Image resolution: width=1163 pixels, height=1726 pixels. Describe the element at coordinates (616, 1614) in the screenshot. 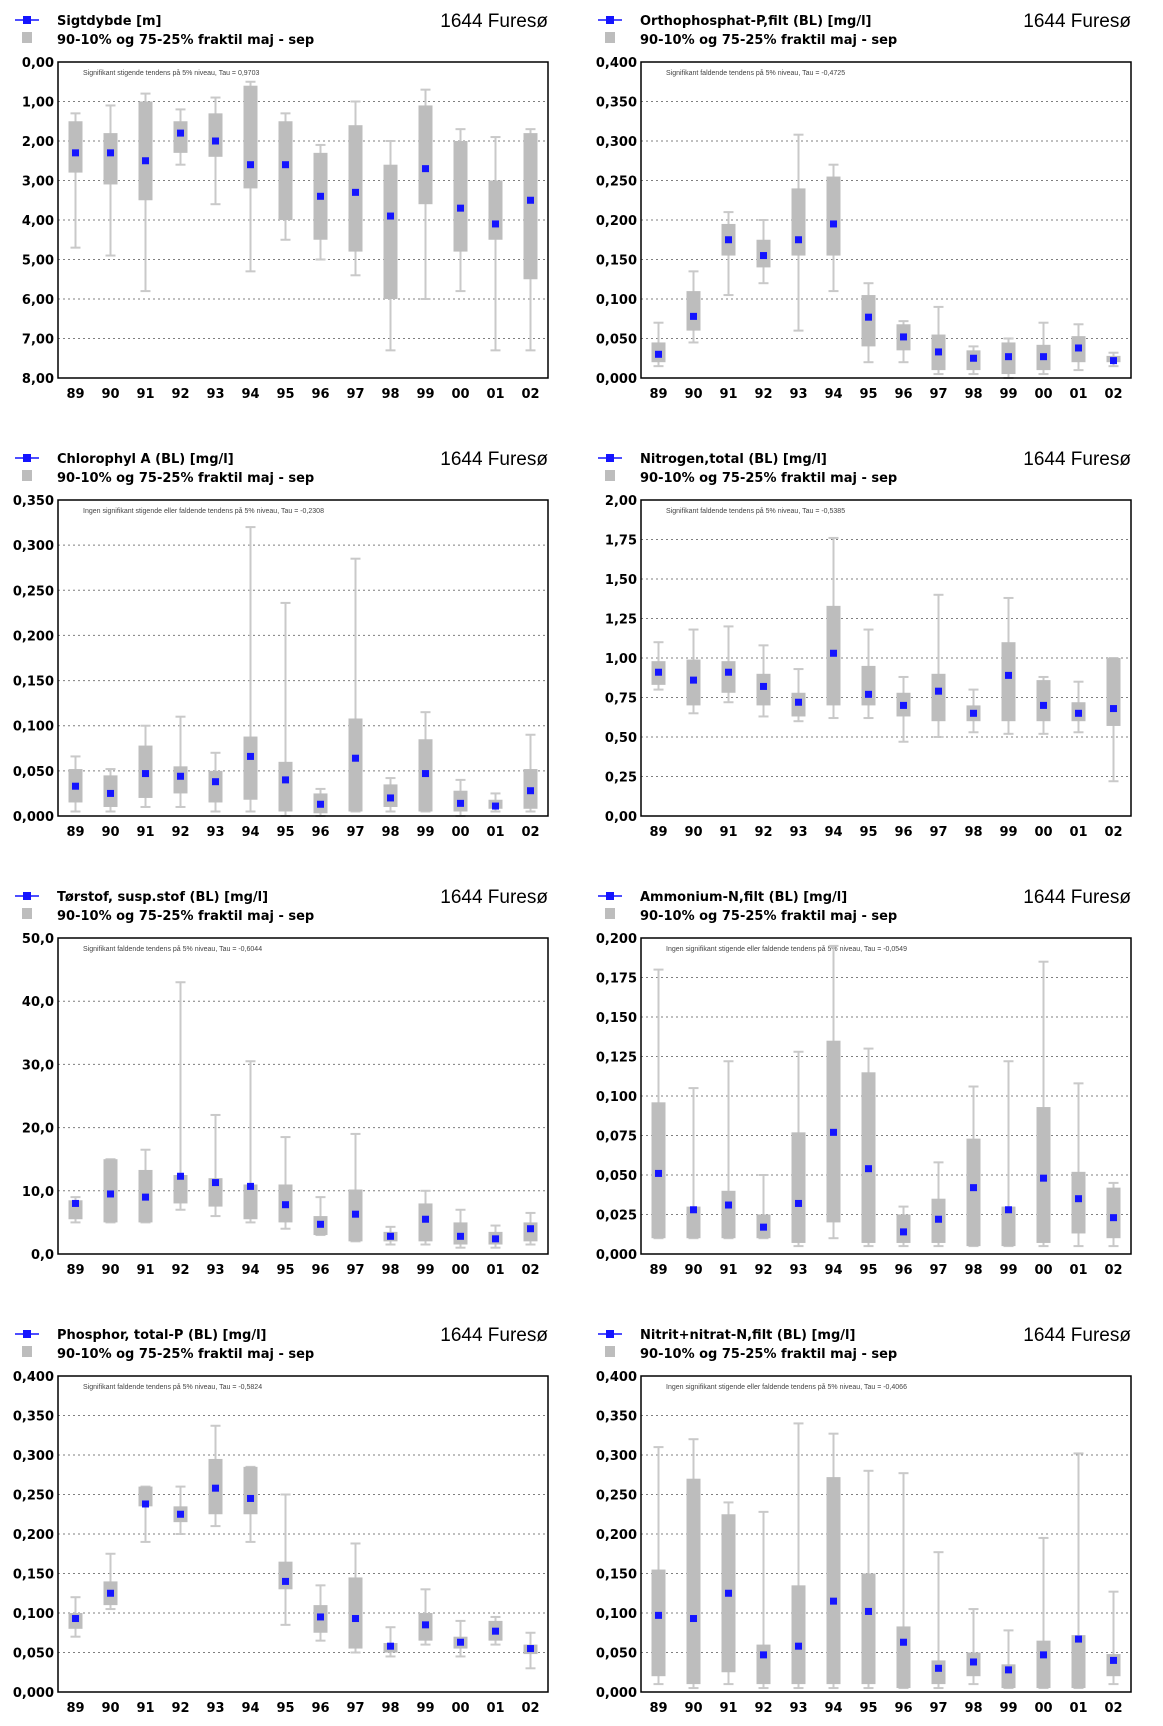

I see `y-tick-label: 0,100` at that location.